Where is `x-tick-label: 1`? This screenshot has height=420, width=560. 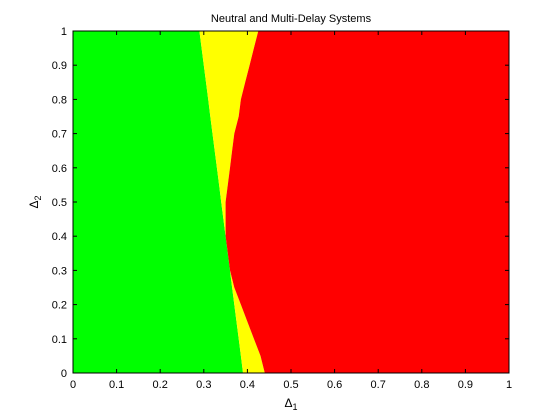
x-tick-label: 1 is located at coordinates (509, 385).